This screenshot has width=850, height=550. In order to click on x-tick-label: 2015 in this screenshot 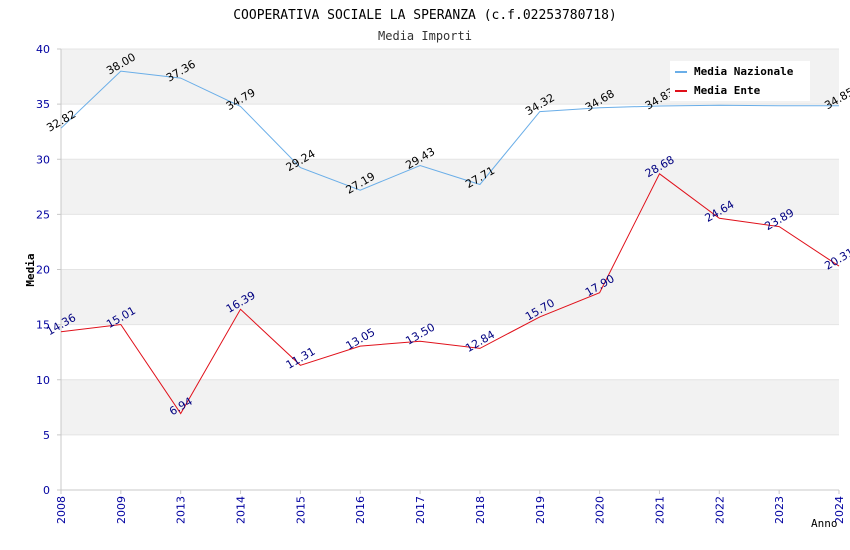, I will do `click(300, 510)`.